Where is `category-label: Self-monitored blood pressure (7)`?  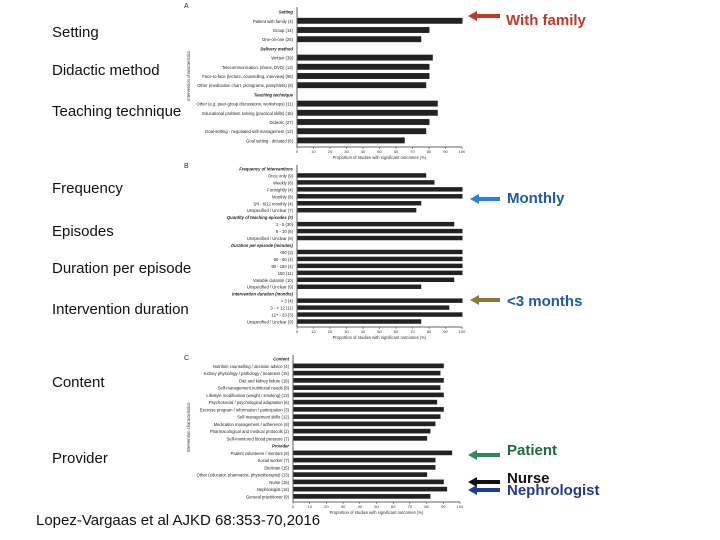 category-label: Self-monitored blood pressure (7) is located at coordinates (258, 438).